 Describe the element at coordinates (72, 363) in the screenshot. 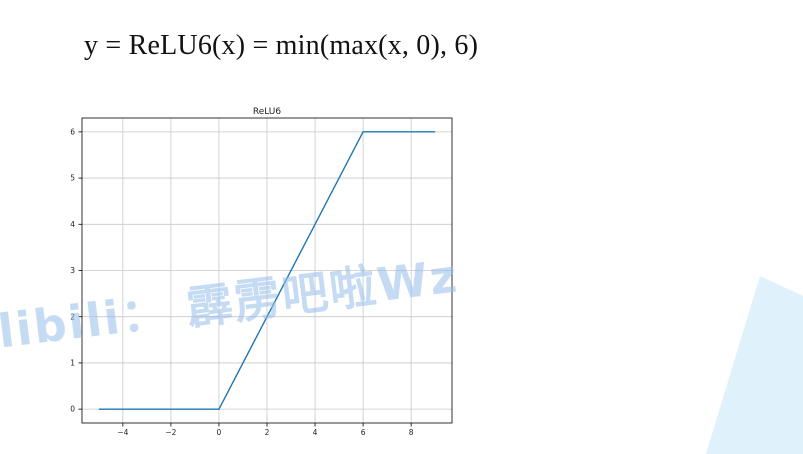

I see `y-tick-label: 1` at that location.